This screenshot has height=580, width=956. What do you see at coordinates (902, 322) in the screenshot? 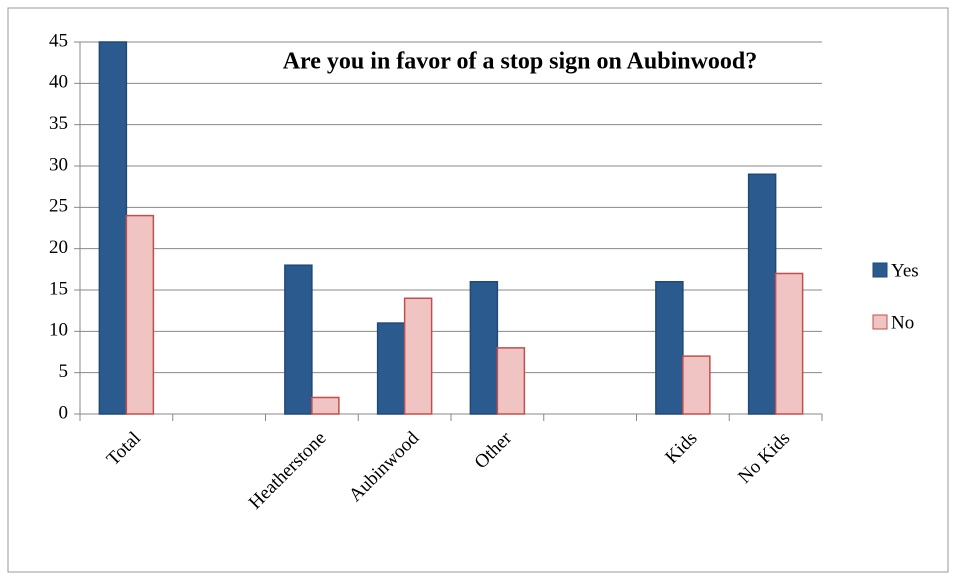
I see `legend-label: No` at bounding box center [902, 322].